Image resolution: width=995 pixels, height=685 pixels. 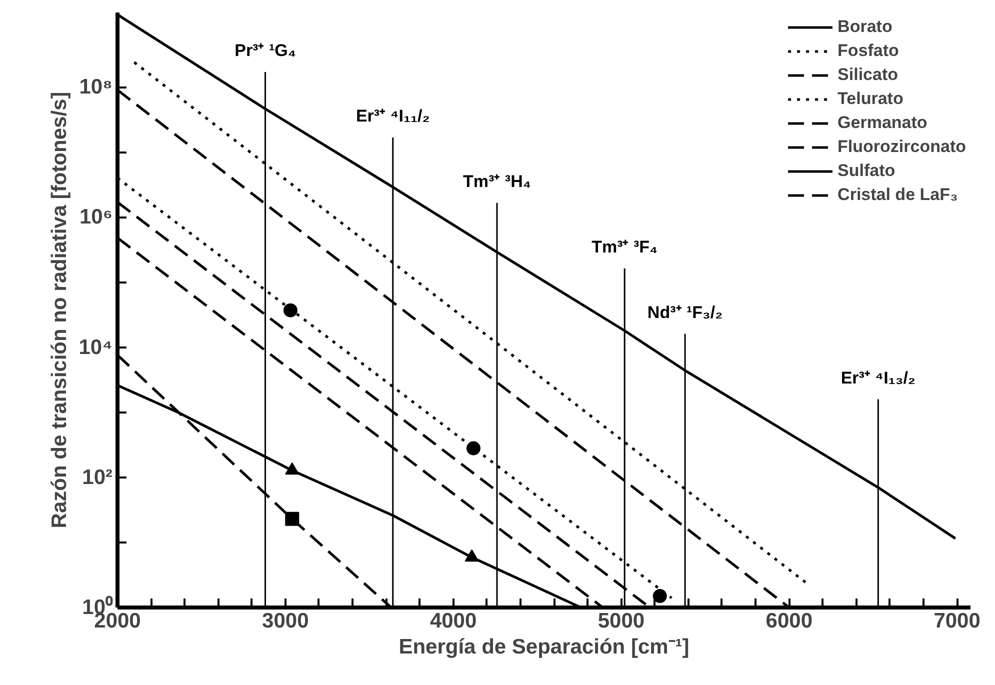 I want to click on ref-line-label: Pr³⁺ ¹G₄, so click(x=265, y=50).